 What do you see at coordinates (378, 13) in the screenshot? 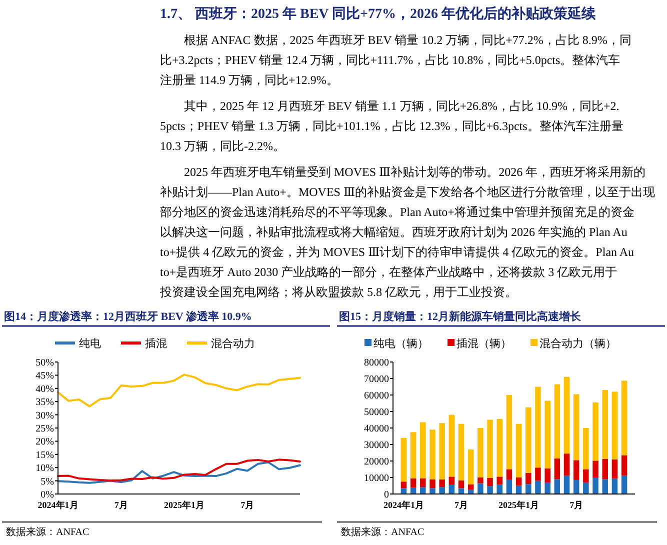
I see `text: 1.7、 西班牙：2025 年 BEV 同比+77%，2026 年优化后的补贴政策延续` at bounding box center [378, 13].